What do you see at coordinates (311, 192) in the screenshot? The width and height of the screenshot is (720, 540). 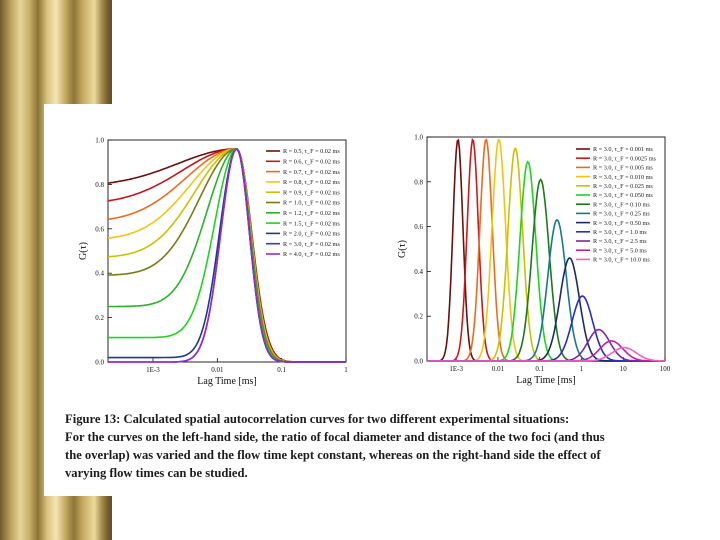 I see `left-legend-entry: R = 0.9, τ_F = 0.02 ms` at bounding box center [311, 192].